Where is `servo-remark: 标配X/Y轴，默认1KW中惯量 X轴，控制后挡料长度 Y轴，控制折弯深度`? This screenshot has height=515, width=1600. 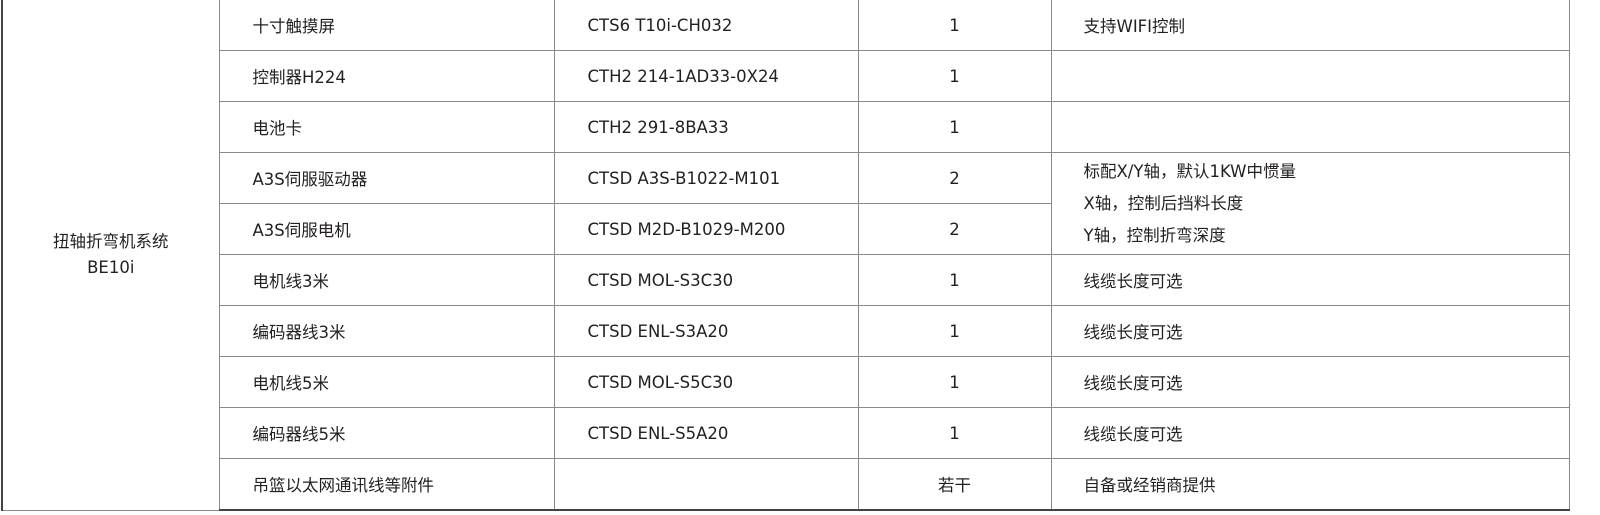 servo-remark: 标配X/Y轴，默认1KW中惯量 X轴，控制后挡料长度 Y轴，控制折弯深度 is located at coordinates (1310, 203).